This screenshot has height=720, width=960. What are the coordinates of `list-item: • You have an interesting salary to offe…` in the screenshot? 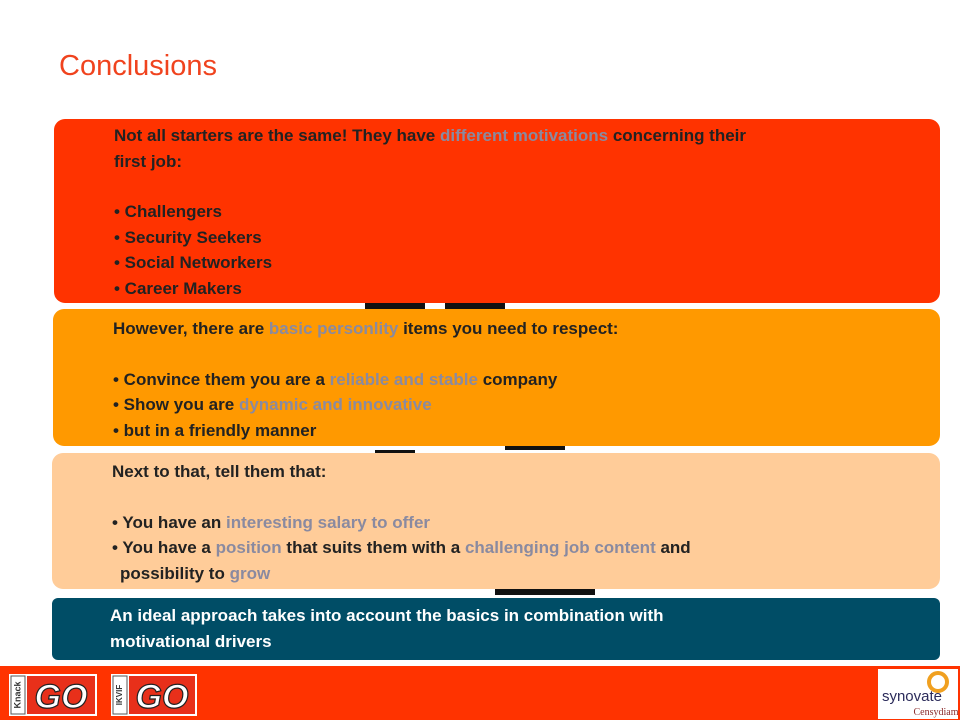 It's located at (271, 522).